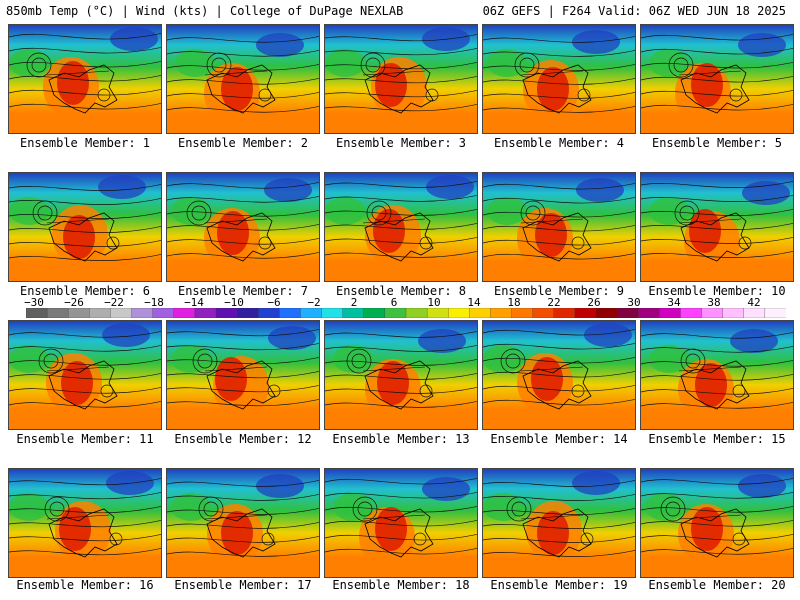  What do you see at coordinates (717, 143) in the screenshot?
I see `ensemble-member-label: Ensemble Member: 5` at bounding box center [717, 143].